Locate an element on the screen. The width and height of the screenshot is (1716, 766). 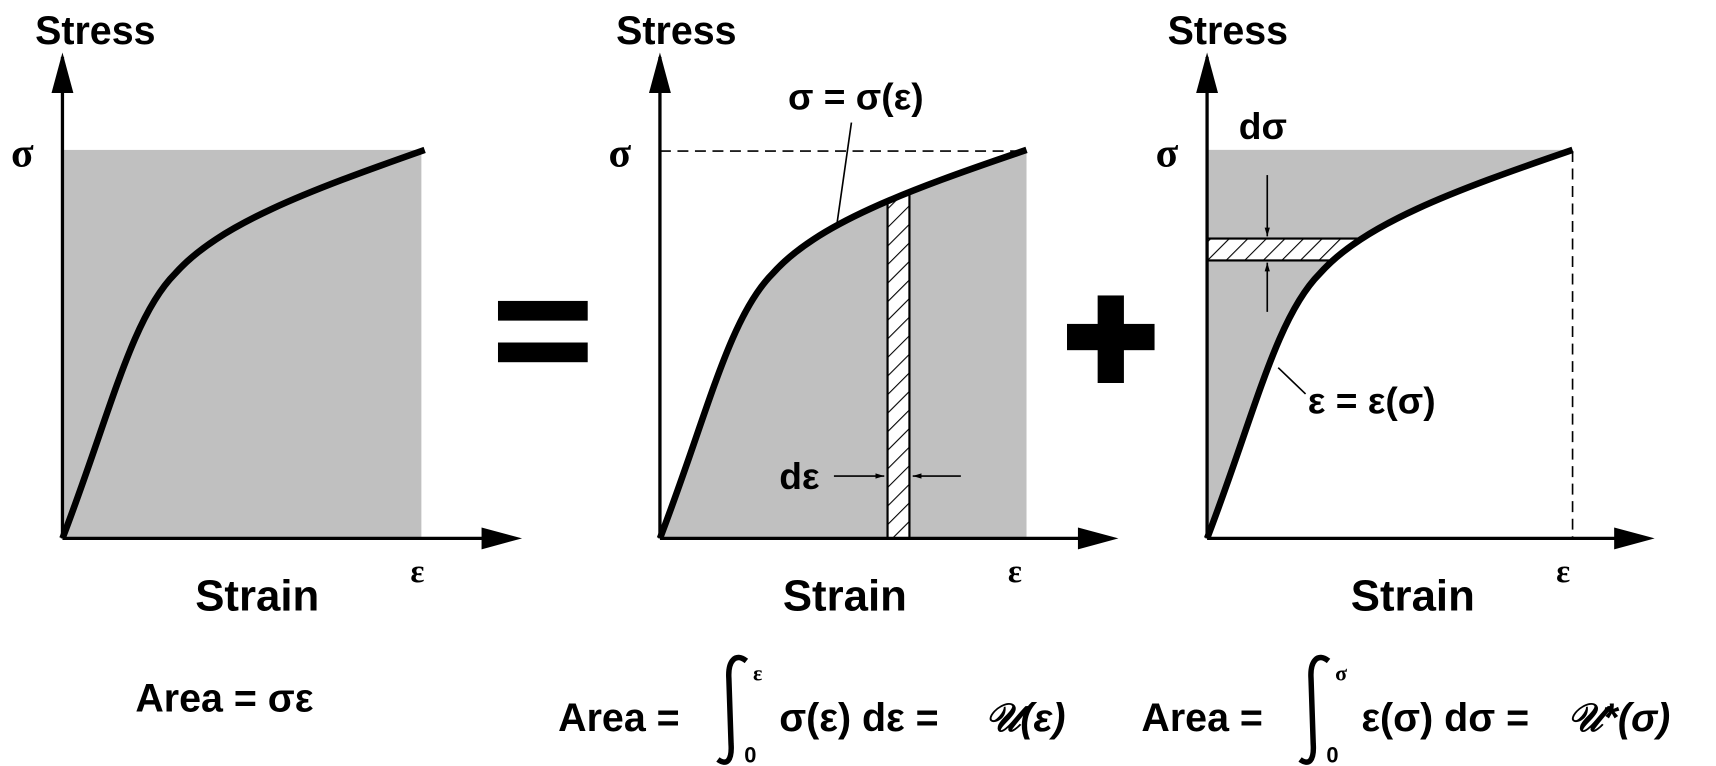
caption: Area = σε is located at coordinates (224, 698).